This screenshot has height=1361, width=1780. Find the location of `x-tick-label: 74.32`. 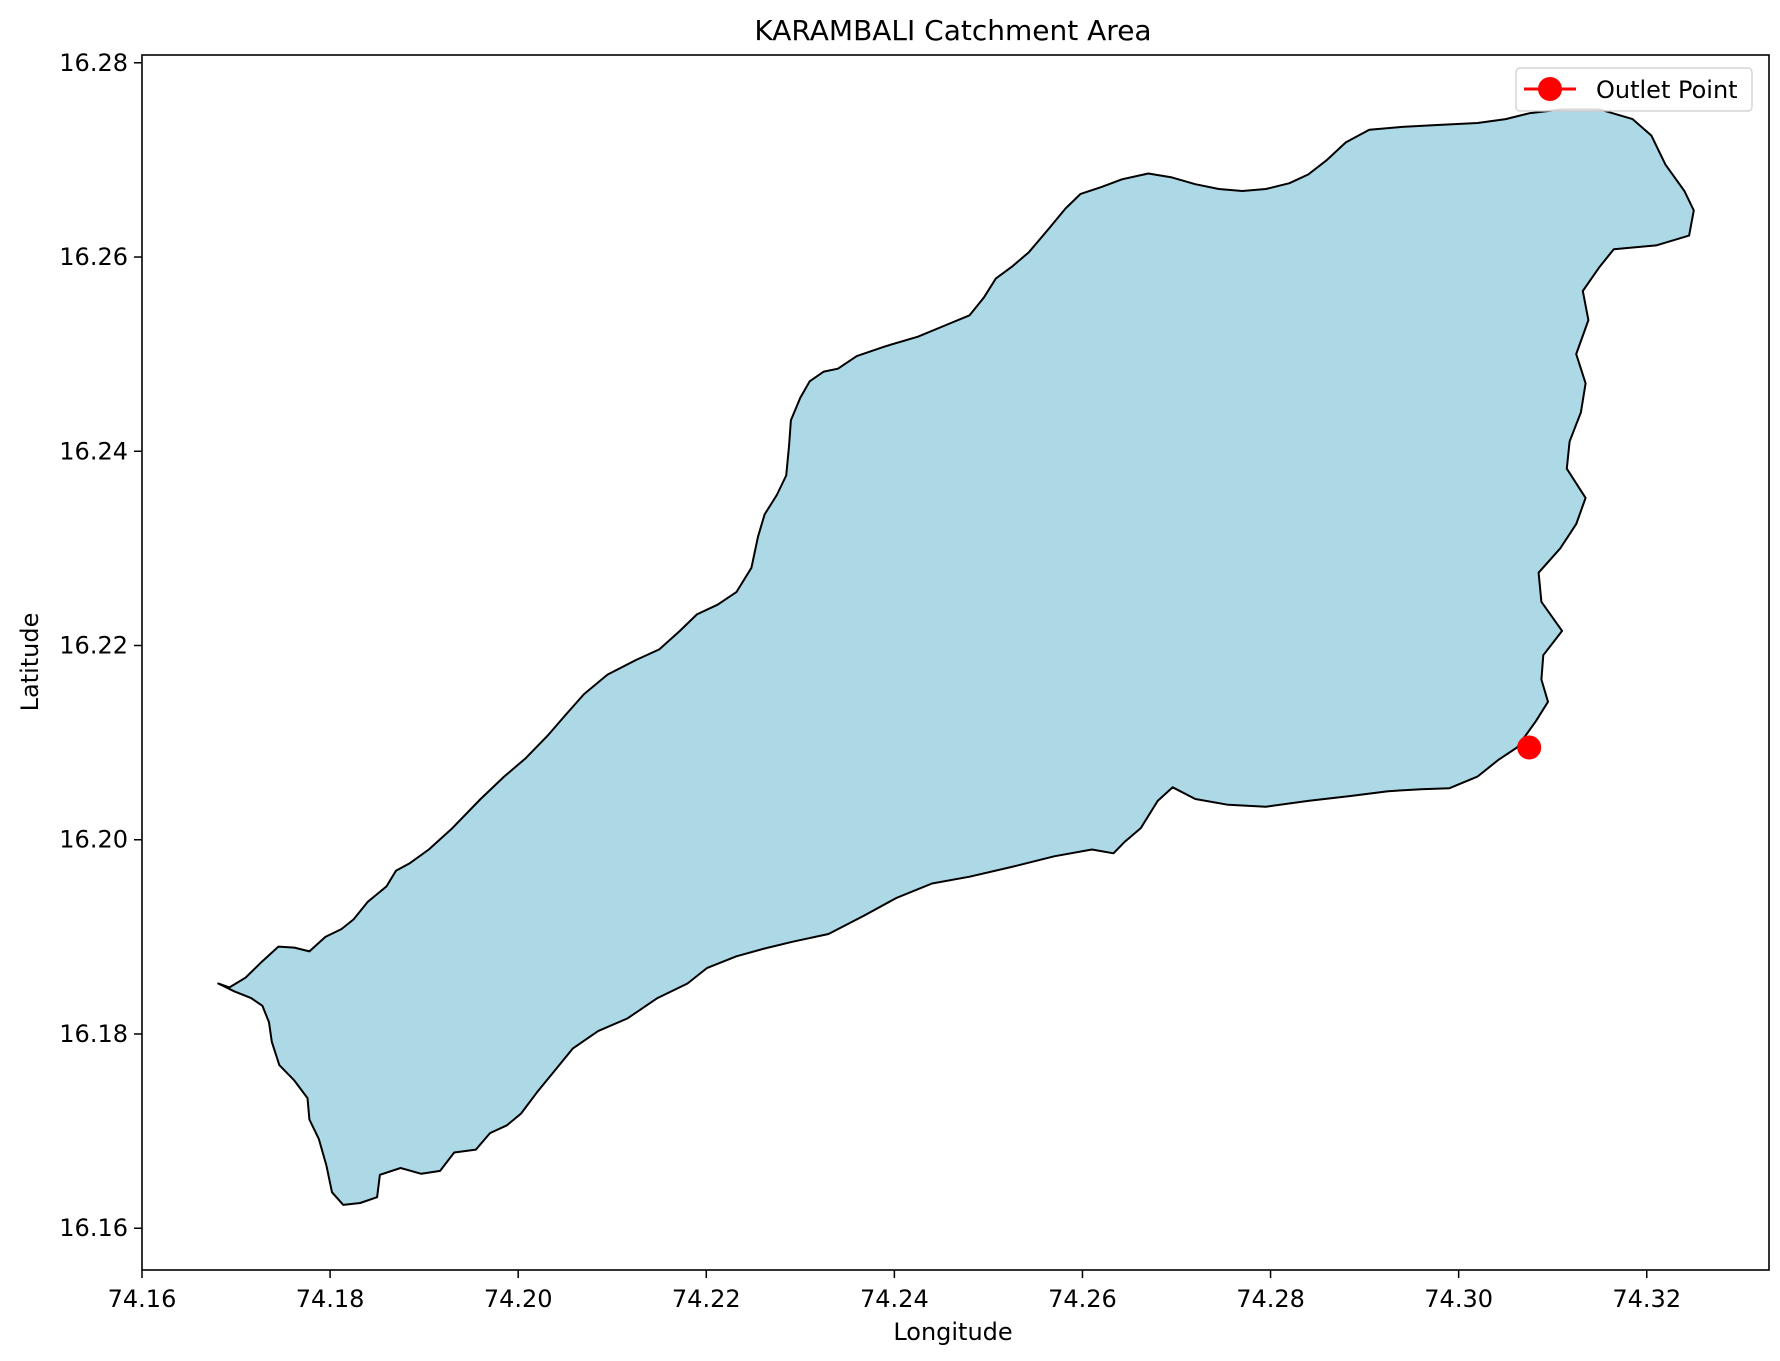

x-tick-label: 74.32 is located at coordinates (1646, 1299).